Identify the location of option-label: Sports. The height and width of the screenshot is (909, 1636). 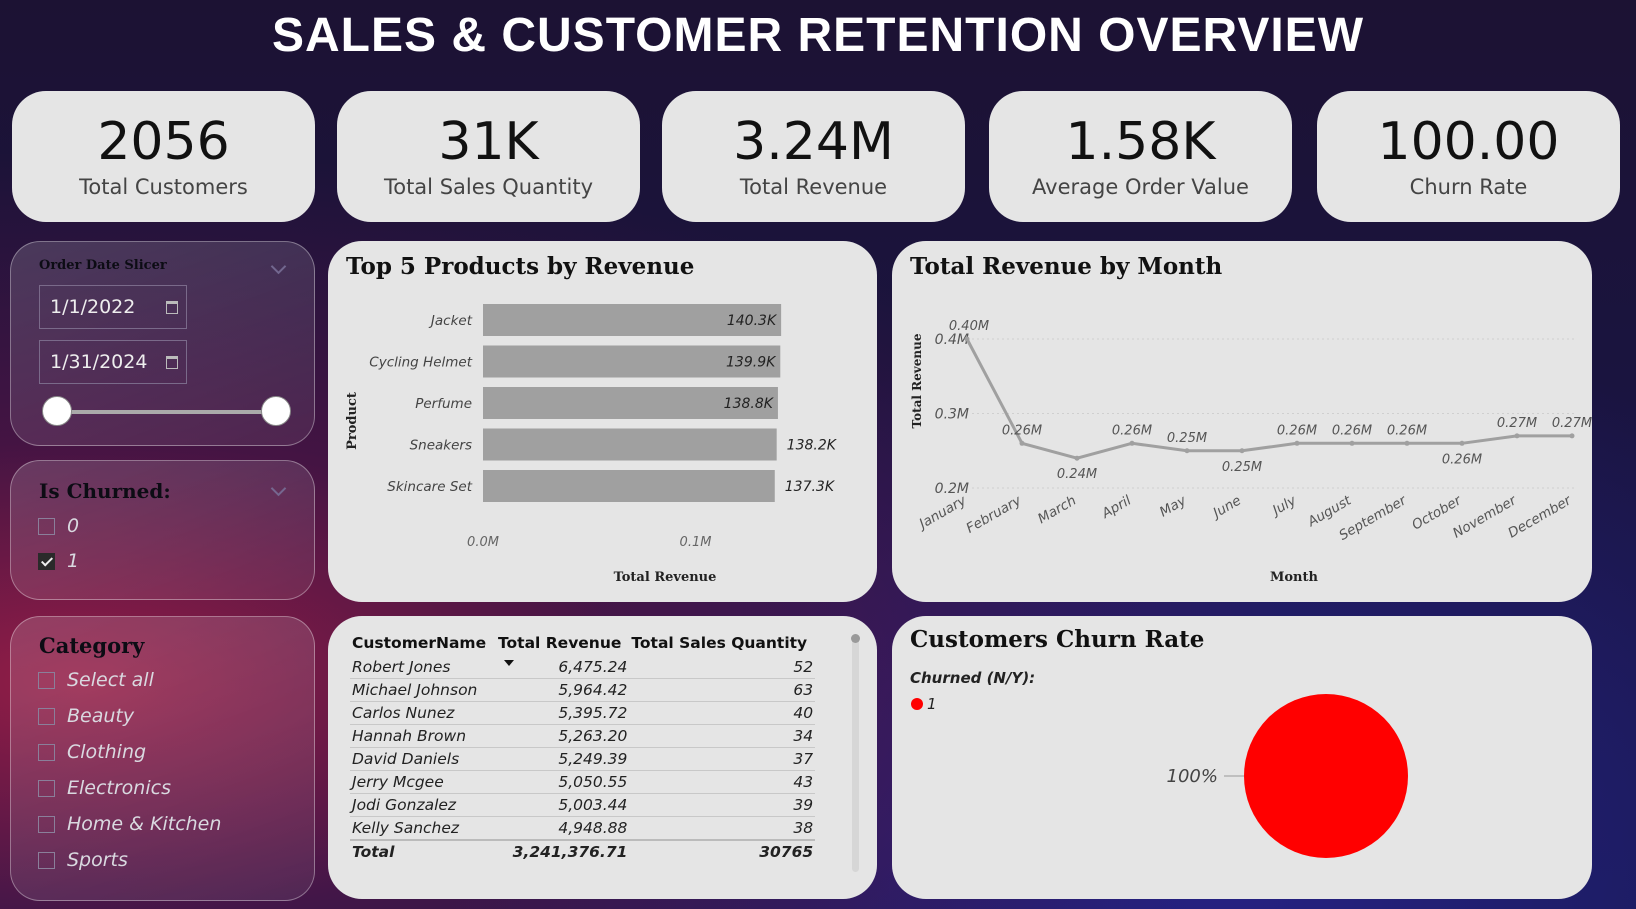
(97, 860).